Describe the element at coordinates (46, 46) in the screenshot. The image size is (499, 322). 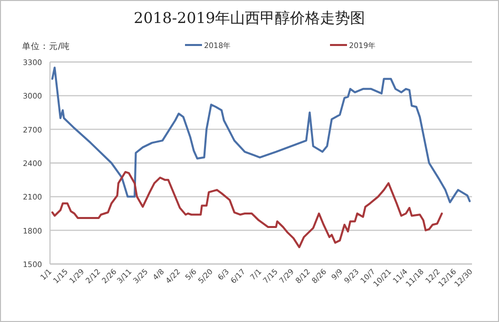
I see `y-axis-title: 单位：元/吨` at that location.